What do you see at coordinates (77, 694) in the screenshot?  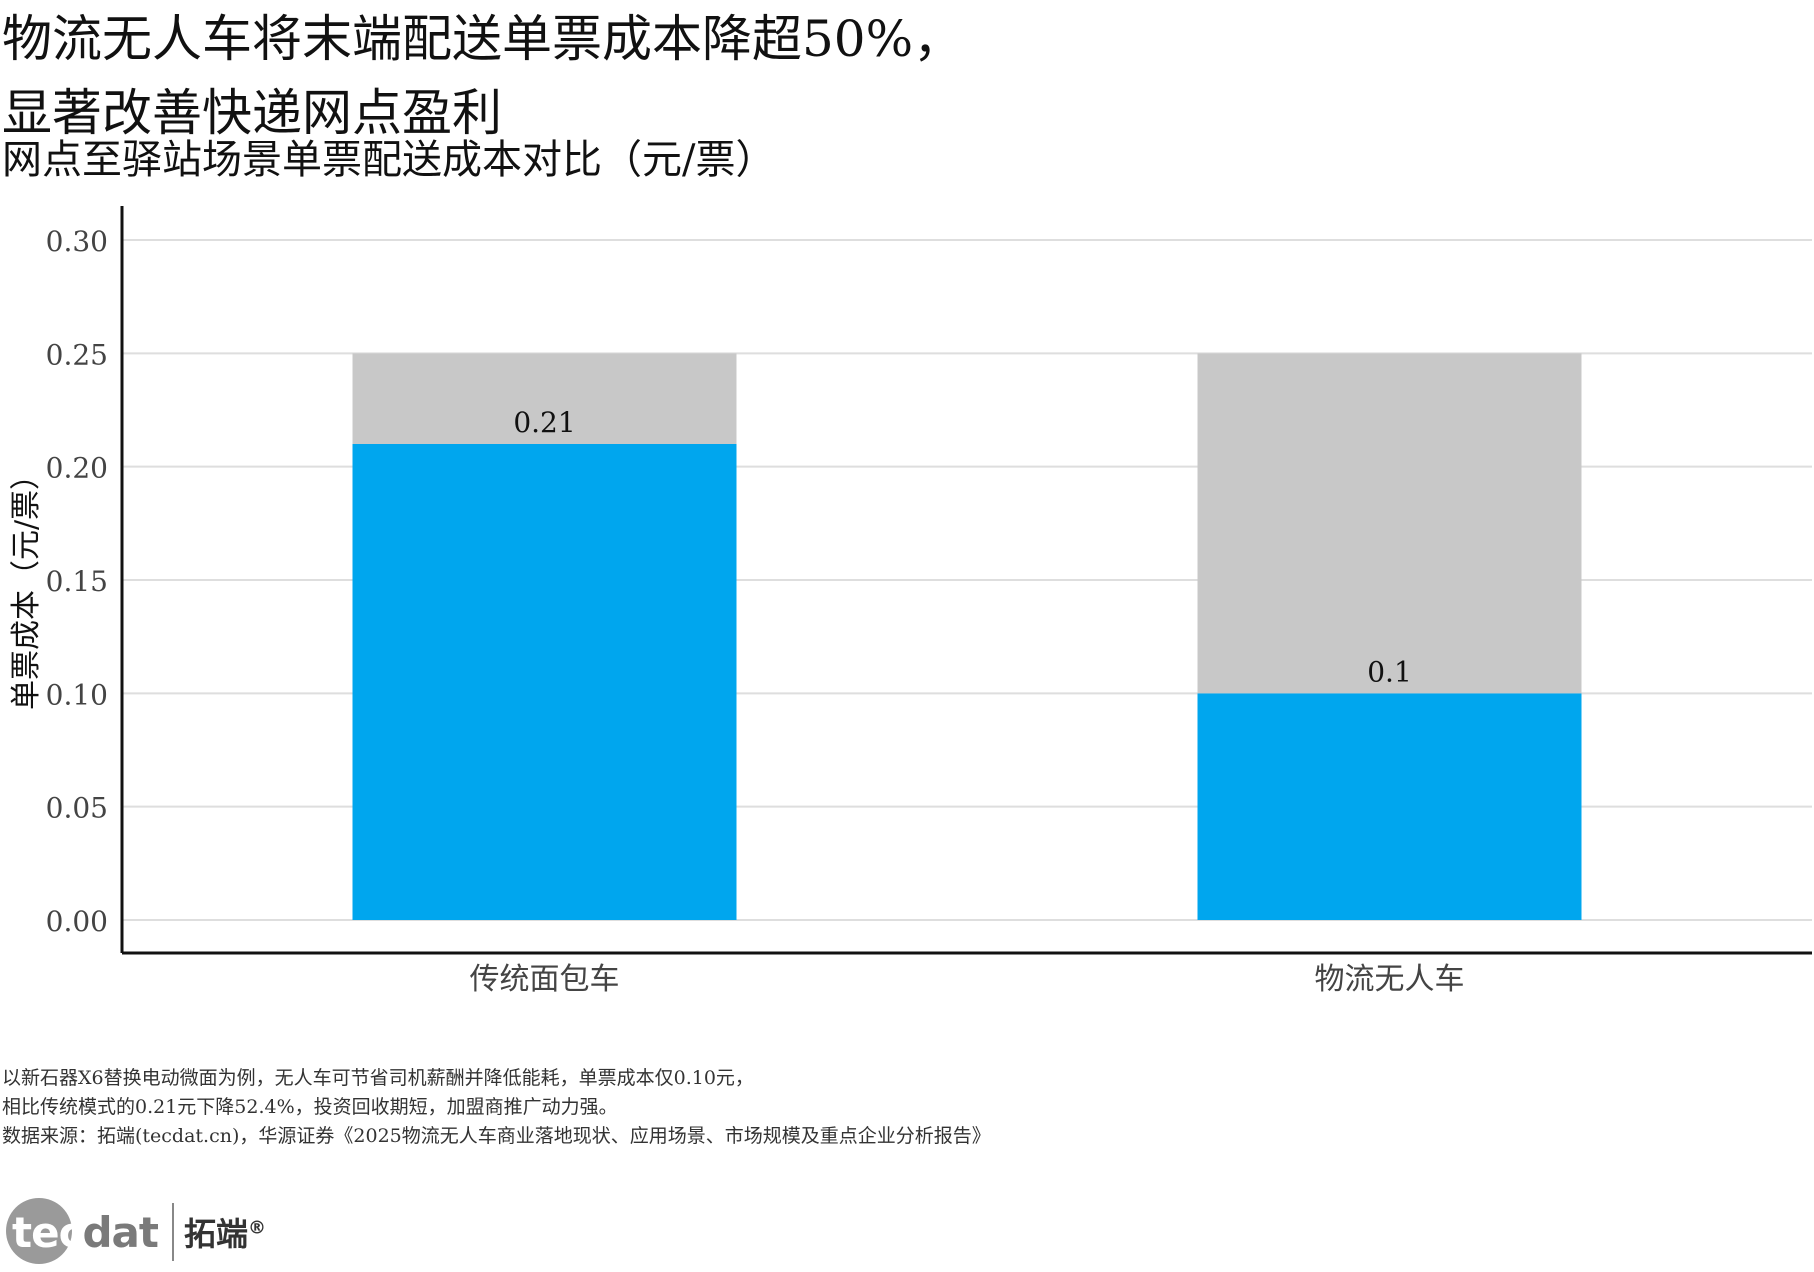 I see `y-tick-label: 0.10` at bounding box center [77, 694].